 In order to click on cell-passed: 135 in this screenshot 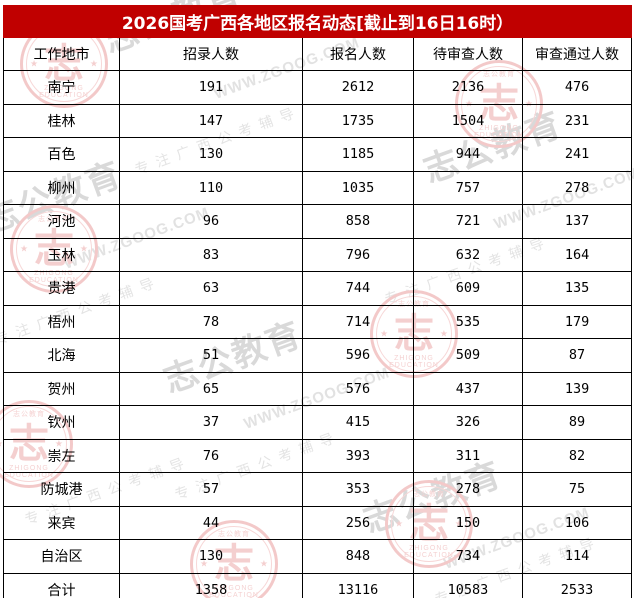, I will do `click(577, 288)`.